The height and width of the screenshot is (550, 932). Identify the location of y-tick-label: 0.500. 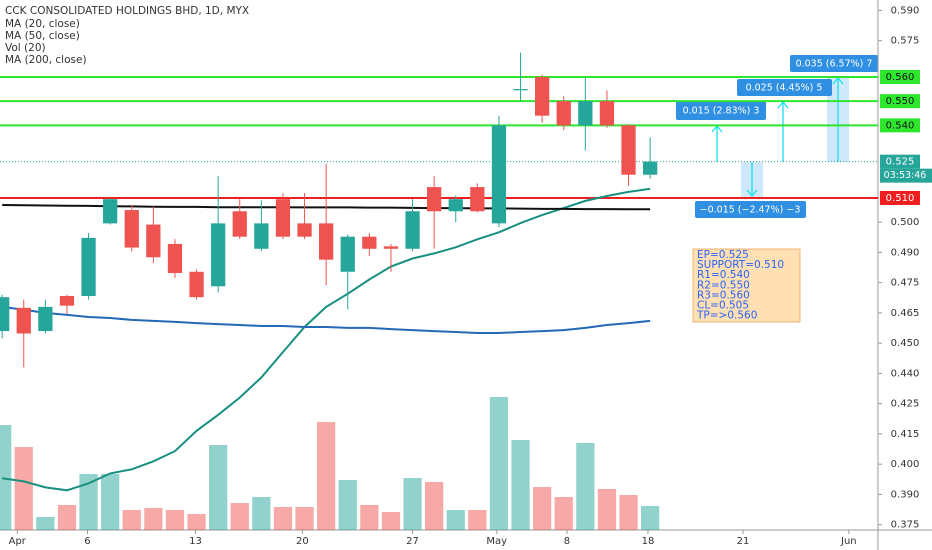
(905, 222).